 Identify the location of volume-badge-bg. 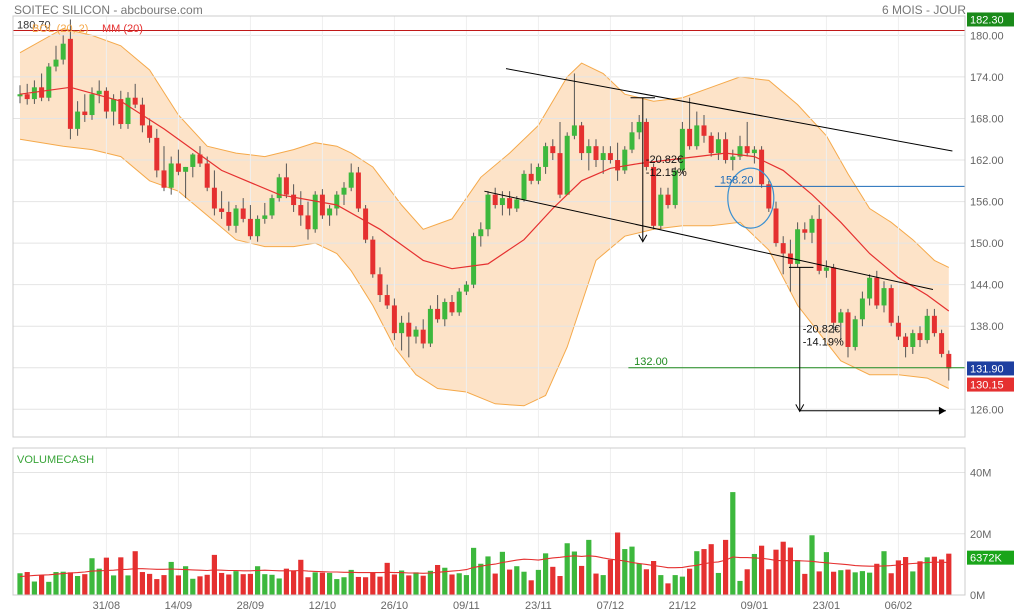
(990, 557).